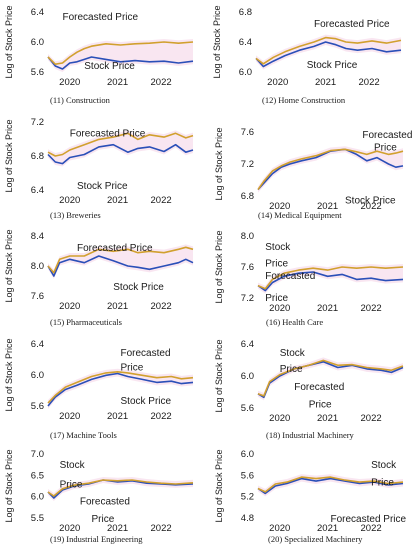 This screenshot has height=550, width=415. I want to click on panel-caption: (14) Medical Equipment, so click(300, 215).